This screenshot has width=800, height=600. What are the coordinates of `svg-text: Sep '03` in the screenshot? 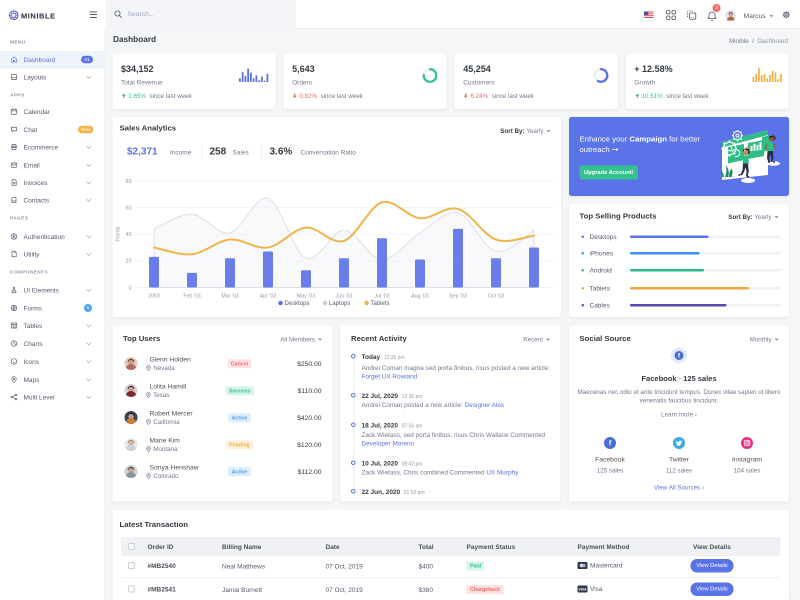 It's located at (458, 297).